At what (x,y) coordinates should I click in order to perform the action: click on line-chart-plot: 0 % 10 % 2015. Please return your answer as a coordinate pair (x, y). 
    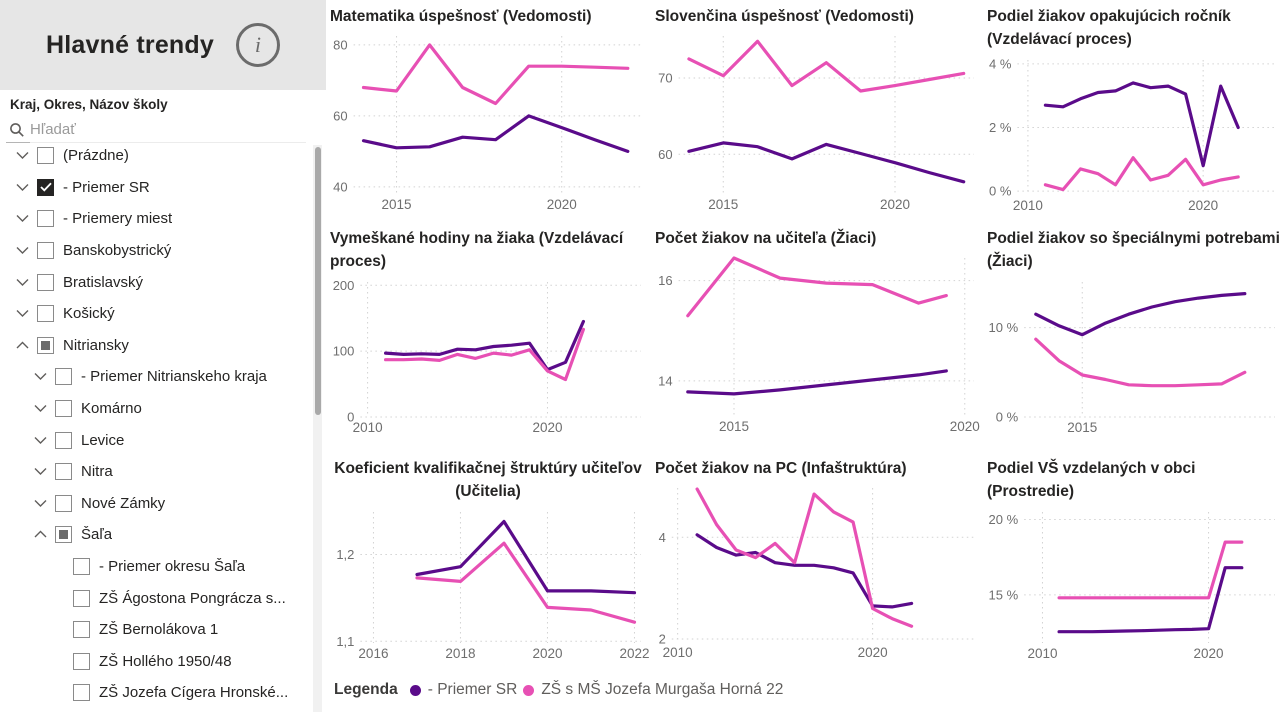
    Looking at the image, I should click on (1133, 355).